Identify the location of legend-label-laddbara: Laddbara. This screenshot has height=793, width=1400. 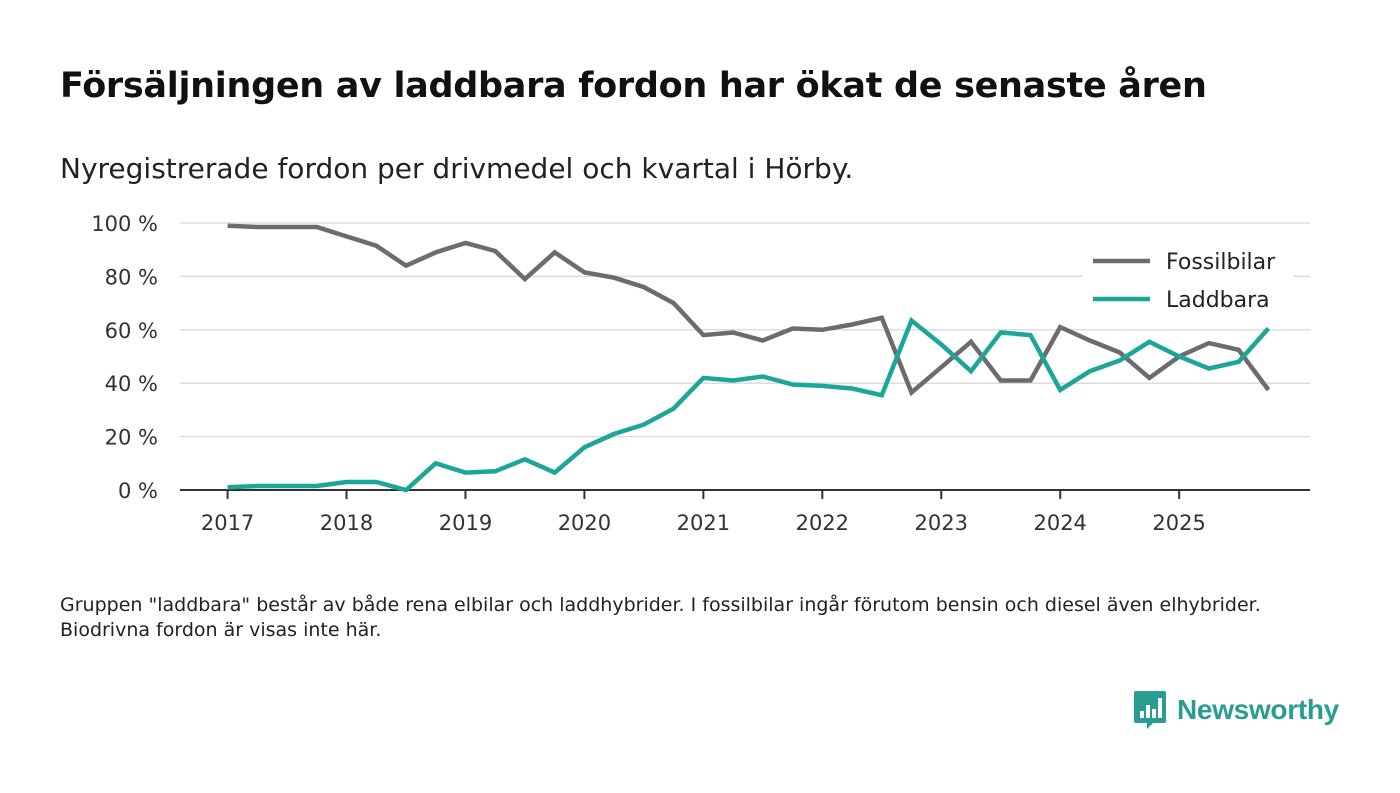
(1218, 300).